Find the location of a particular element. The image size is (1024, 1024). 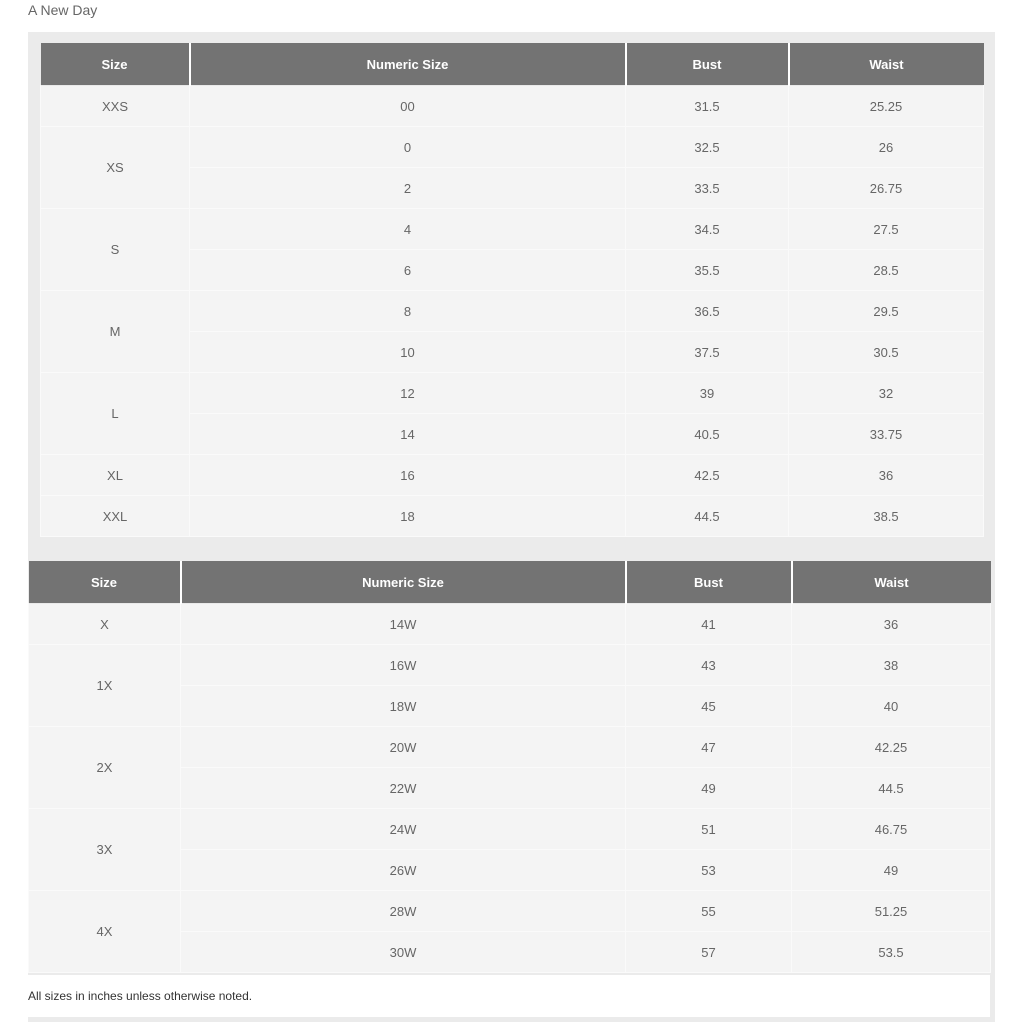

cell-size: 3X is located at coordinates (104, 849).